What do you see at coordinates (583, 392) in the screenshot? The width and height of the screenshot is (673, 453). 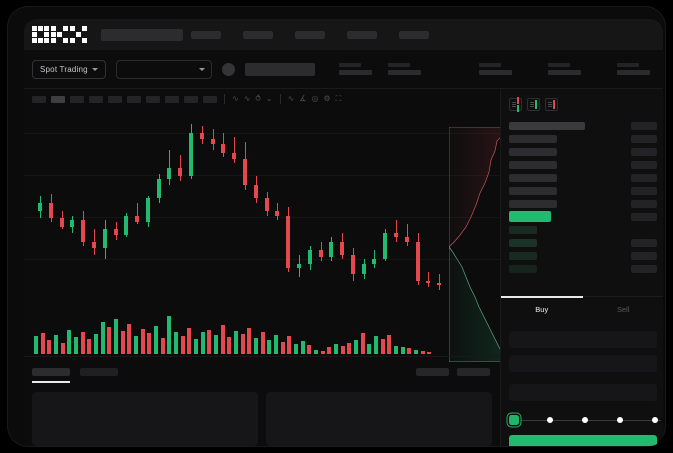 I see `order-total-field` at bounding box center [583, 392].